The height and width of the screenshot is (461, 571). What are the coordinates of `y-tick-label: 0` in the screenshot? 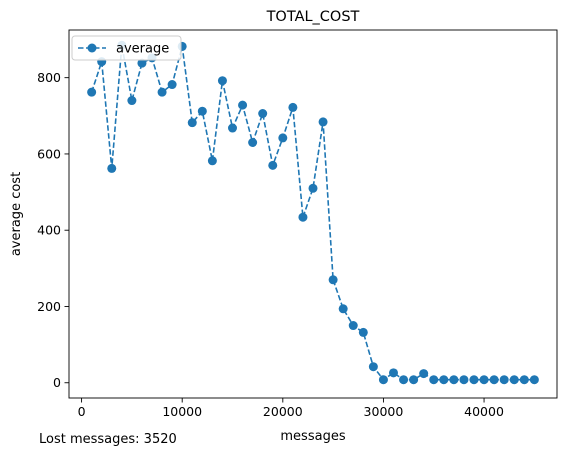 It's located at (57, 382).